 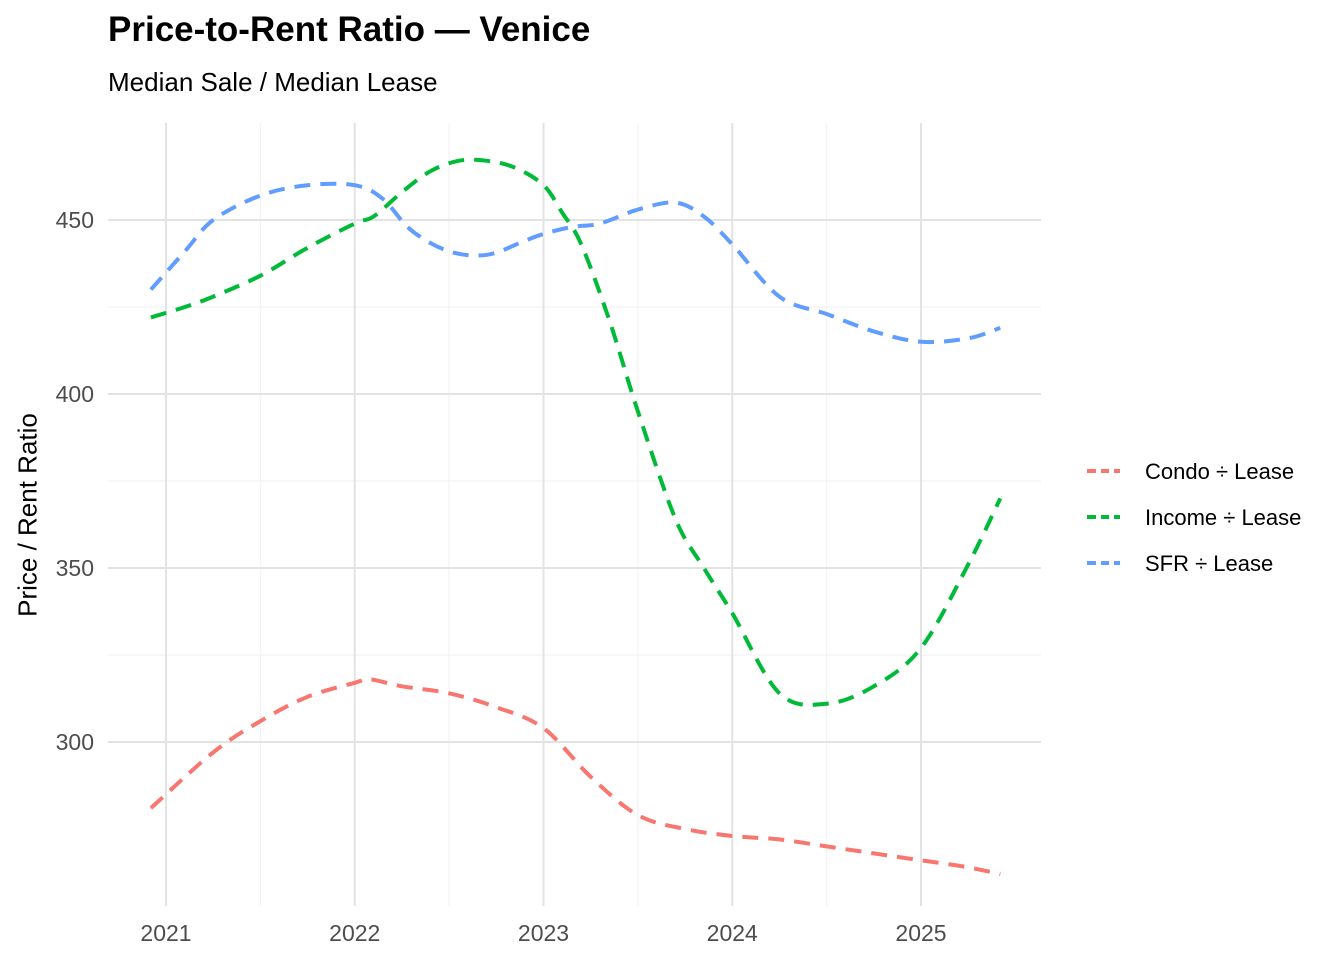 What do you see at coordinates (273, 82) in the screenshot?
I see `chart-subtitle: Median Sale / Median Lease` at bounding box center [273, 82].